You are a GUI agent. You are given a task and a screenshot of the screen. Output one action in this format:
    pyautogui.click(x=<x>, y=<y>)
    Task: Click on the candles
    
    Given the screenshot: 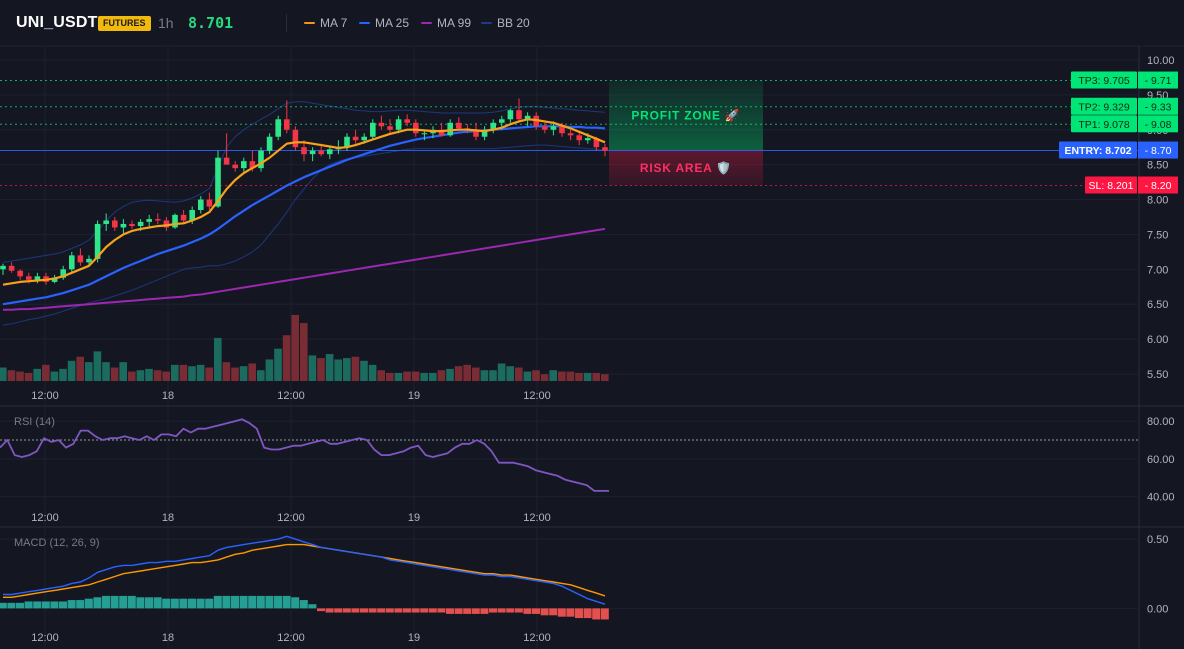 What is the action you would take?
    pyautogui.click(x=304, y=191)
    